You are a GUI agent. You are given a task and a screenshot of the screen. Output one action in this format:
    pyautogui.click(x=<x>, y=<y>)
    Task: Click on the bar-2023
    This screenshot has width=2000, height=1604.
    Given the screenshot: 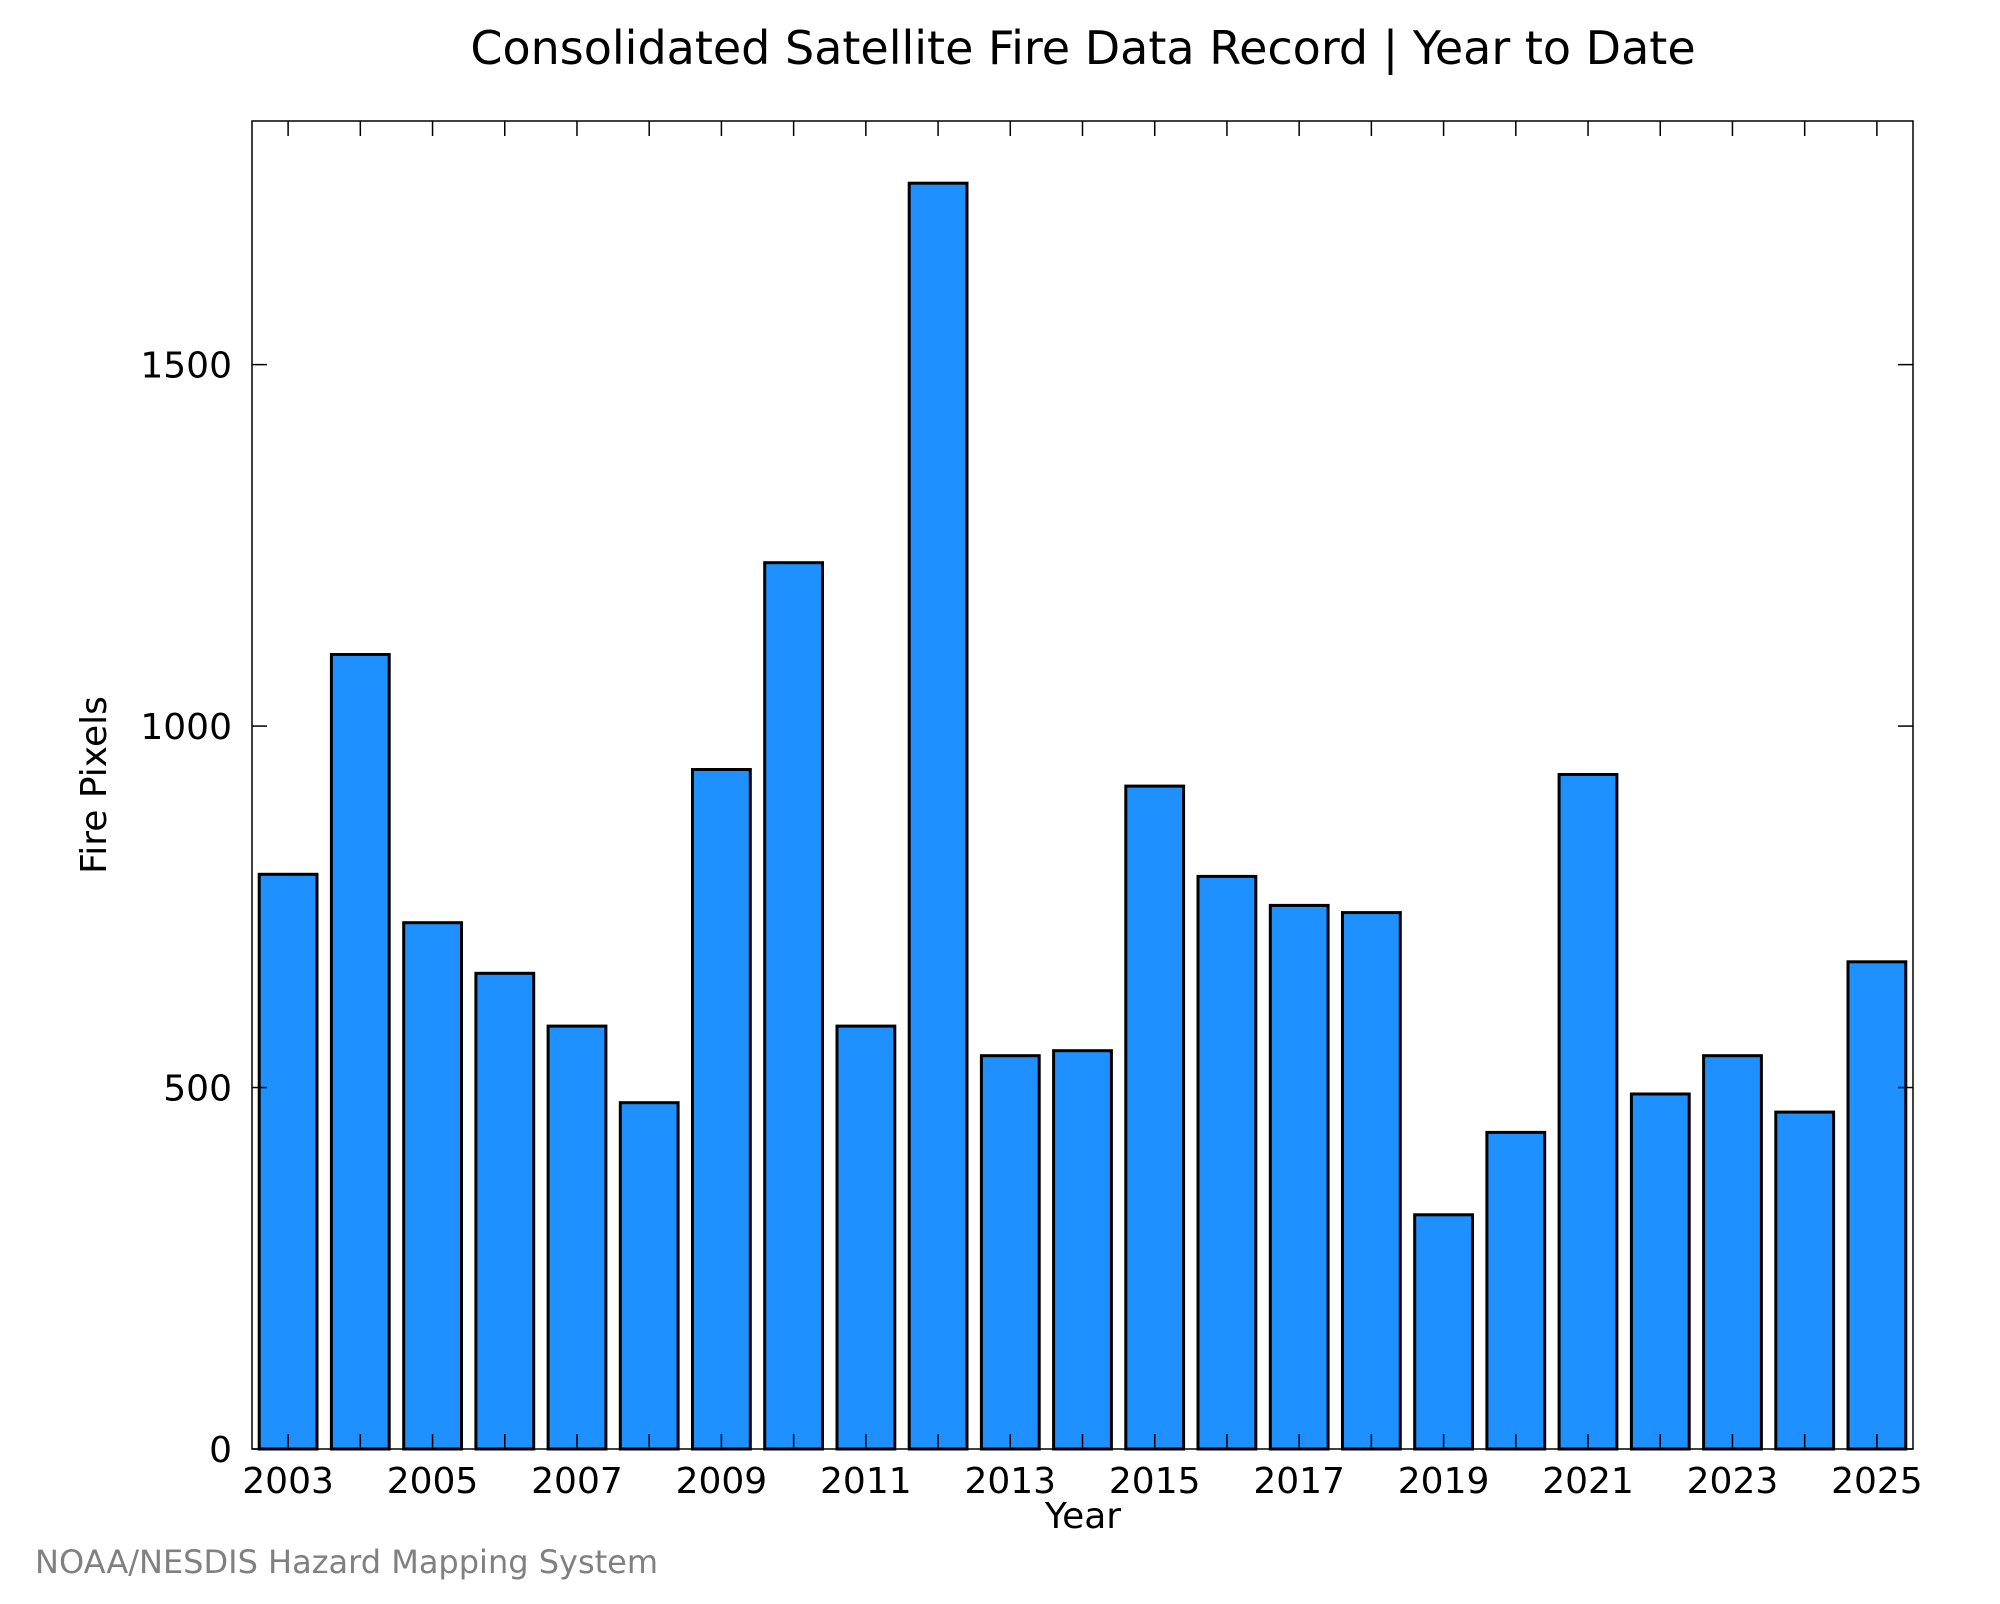 What is the action you would take?
    pyautogui.click(x=1732, y=1252)
    